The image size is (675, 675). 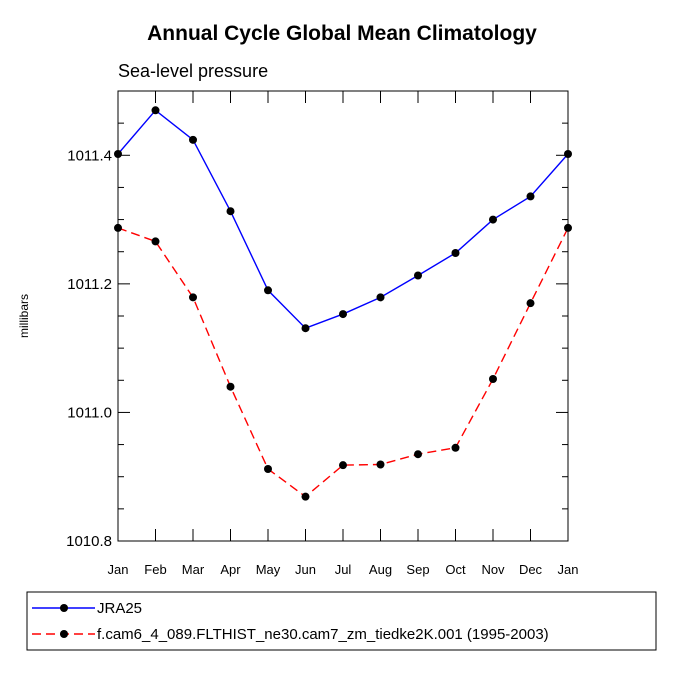 I want to click on y-tick-label: 1010.8, so click(x=89, y=541).